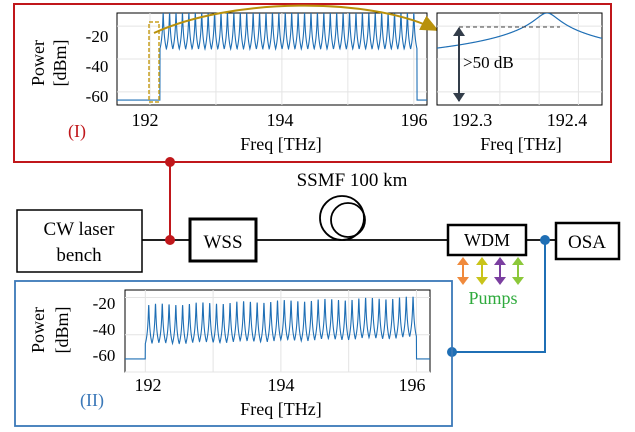 The width and height of the screenshot is (635, 432). What do you see at coordinates (97, 36) in the screenshot?
I see `panel-top-ytick-1: -20` at bounding box center [97, 36].